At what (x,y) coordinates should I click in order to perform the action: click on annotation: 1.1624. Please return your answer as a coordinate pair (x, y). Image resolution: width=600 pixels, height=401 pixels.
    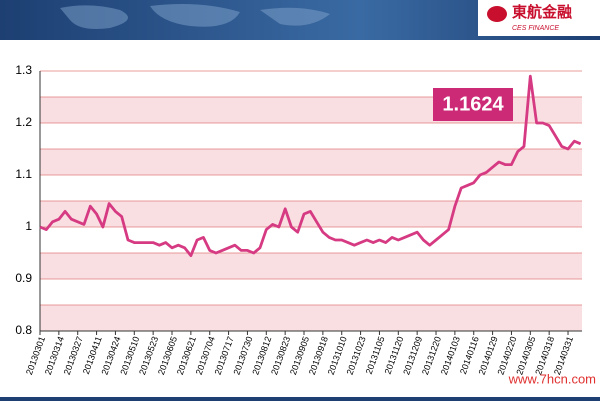
    Looking at the image, I should click on (473, 104).